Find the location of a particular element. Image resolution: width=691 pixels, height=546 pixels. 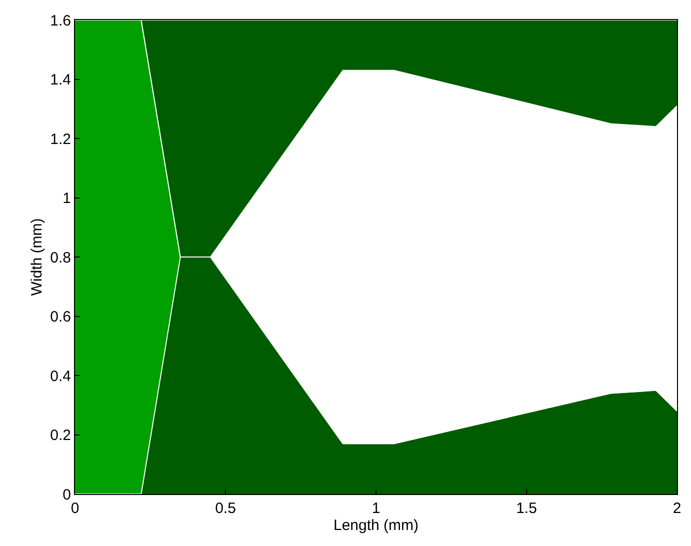

x-tick-label: 2 is located at coordinates (677, 508).